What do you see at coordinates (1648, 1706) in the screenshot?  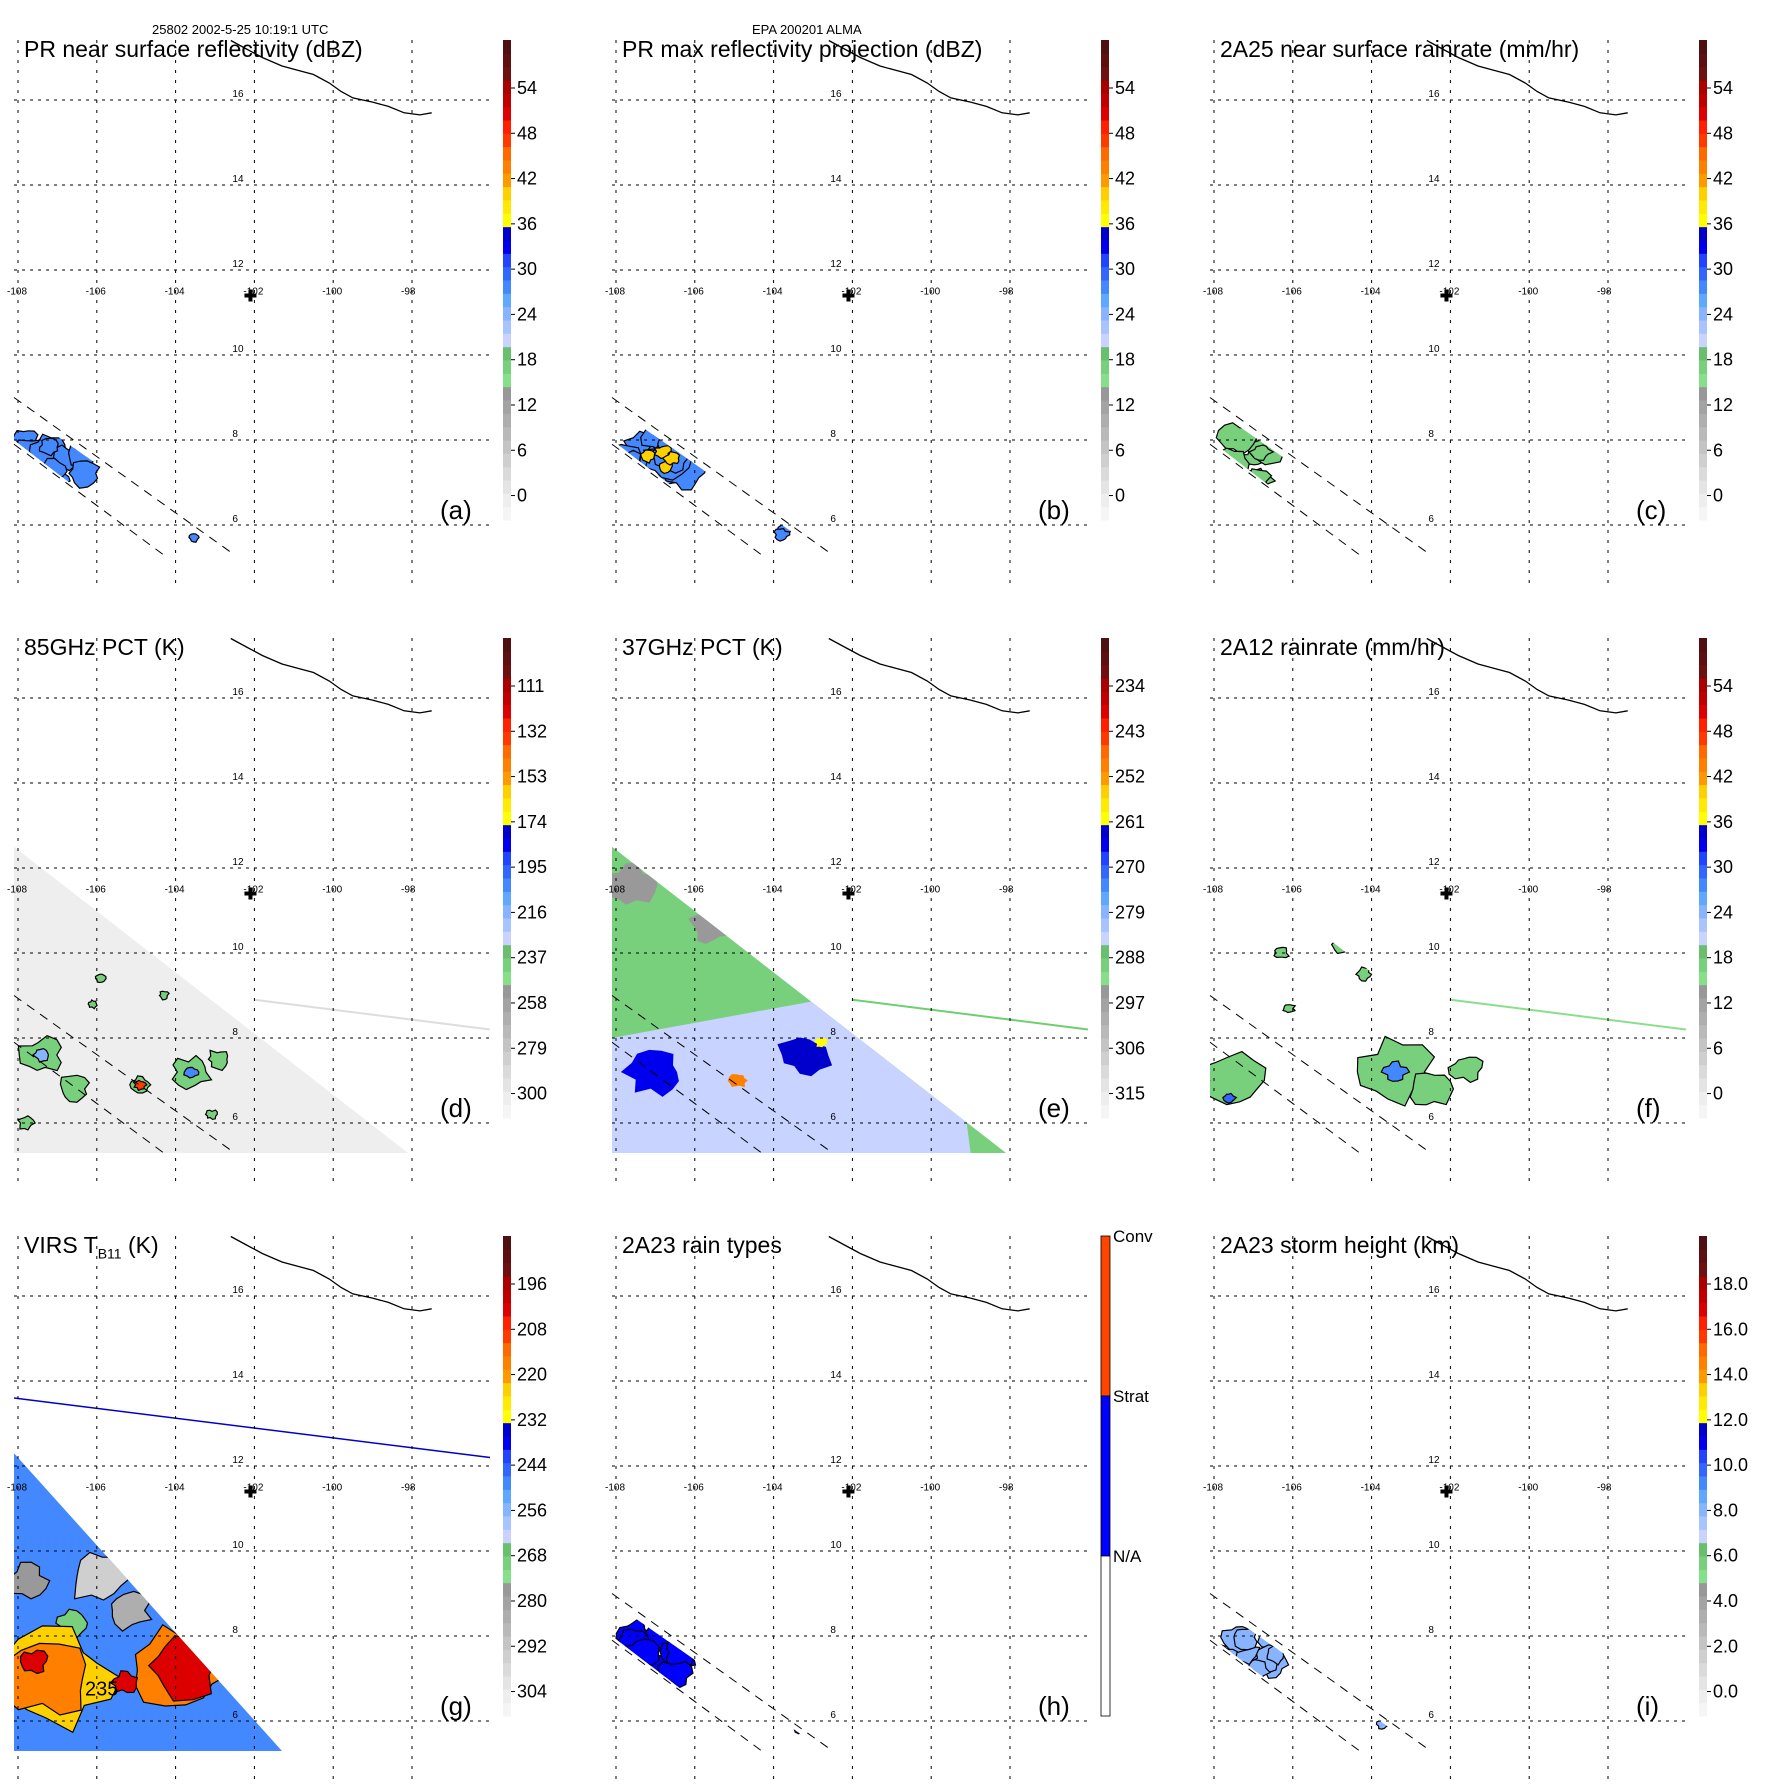 I see `panel-letter: (i)` at bounding box center [1648, 1706].